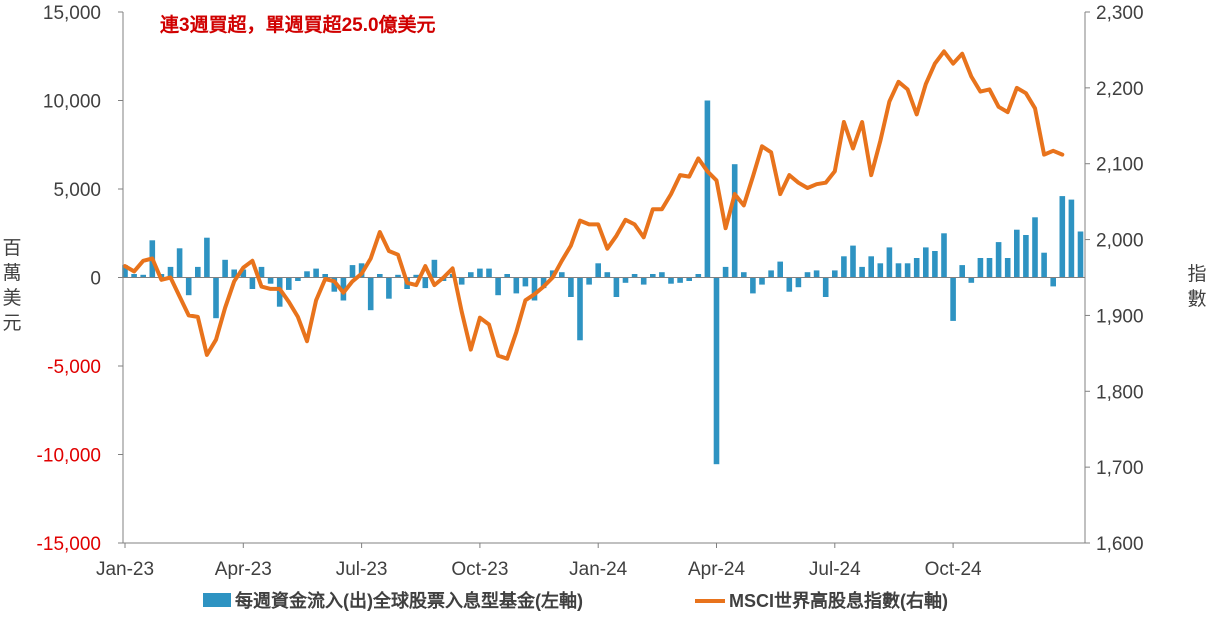 Image resolution: width=1210 pixels, height=618 pixels. I want to click on x-tick-label: Oct-23, so click(479, 569).